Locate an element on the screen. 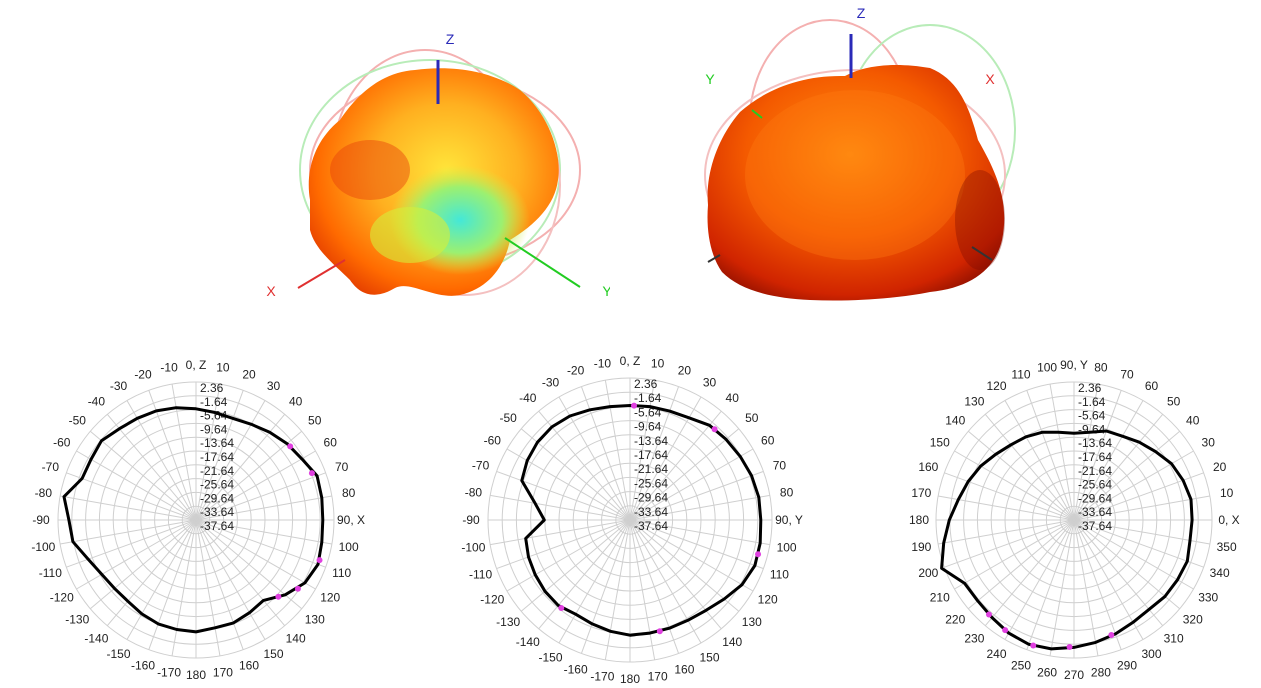 Image resolution: width=1261 pixels, height=688 pixels. angle-tick-label: 260 is located at coordinates (1047, 673).